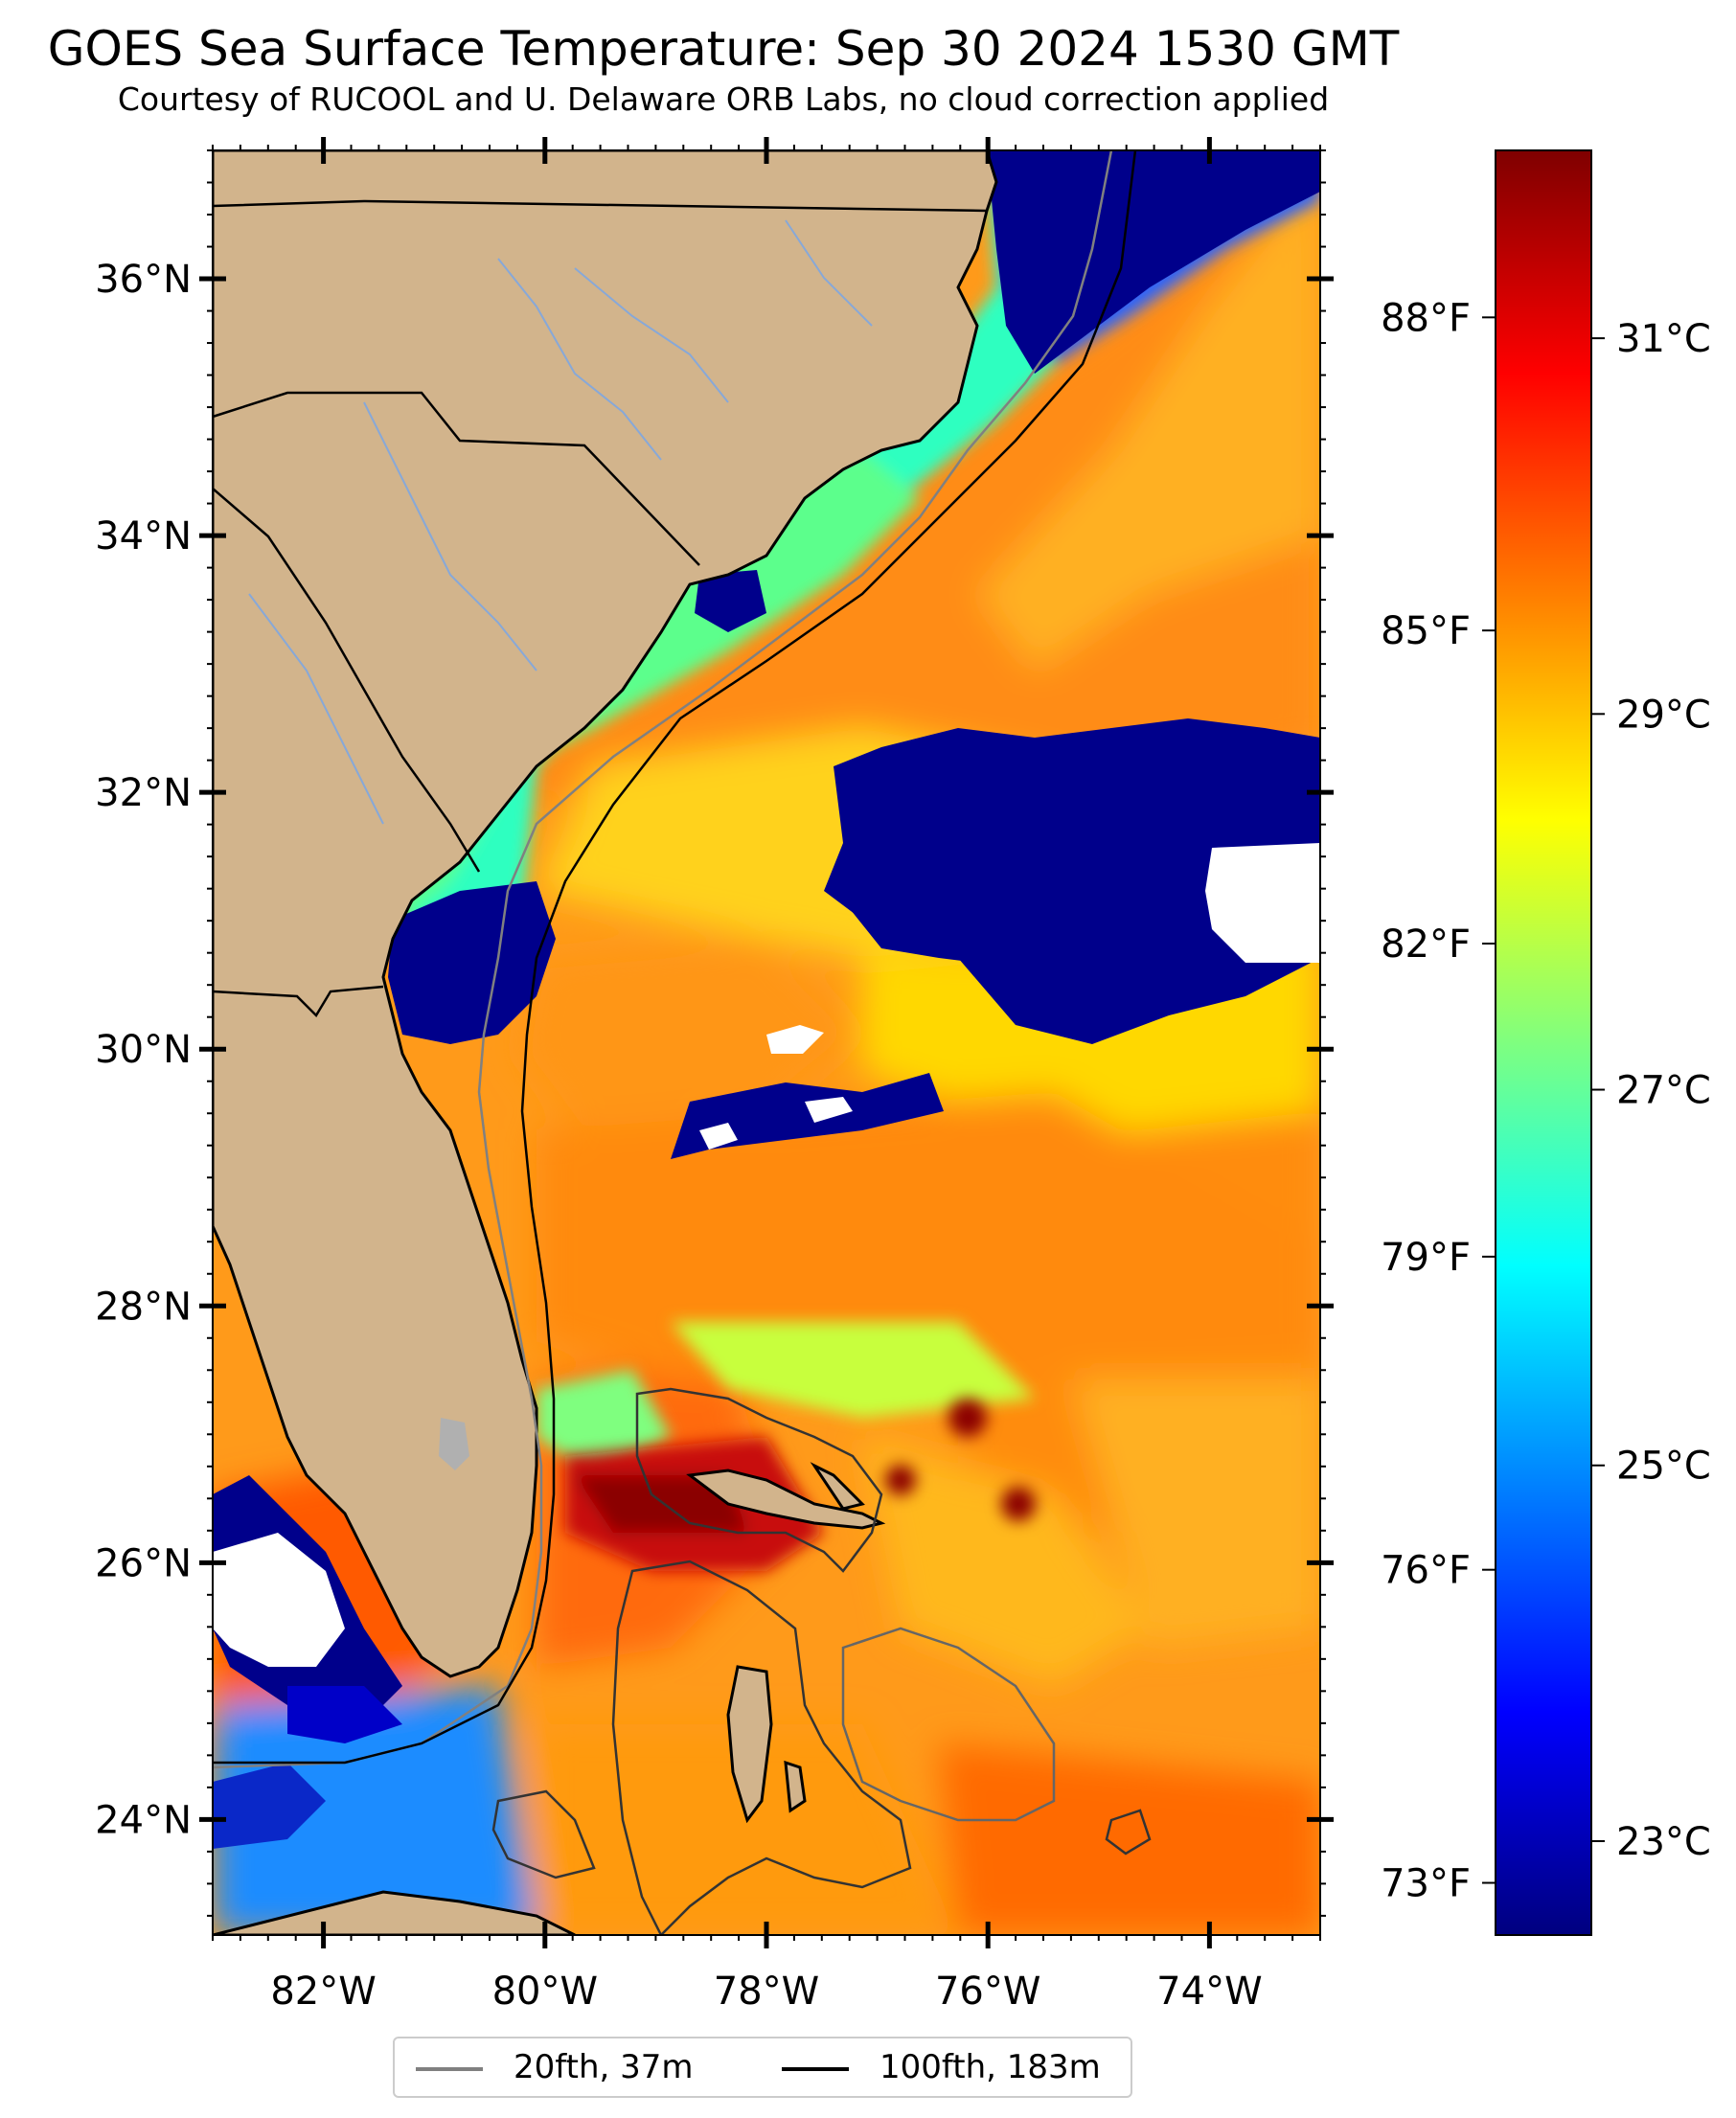 The height and width of the screenshot is (2118, 1736). What do you see at coordinates (394, 1912) in the screenshot?
I see `land-cuba` at bounding box center [394, 1912].